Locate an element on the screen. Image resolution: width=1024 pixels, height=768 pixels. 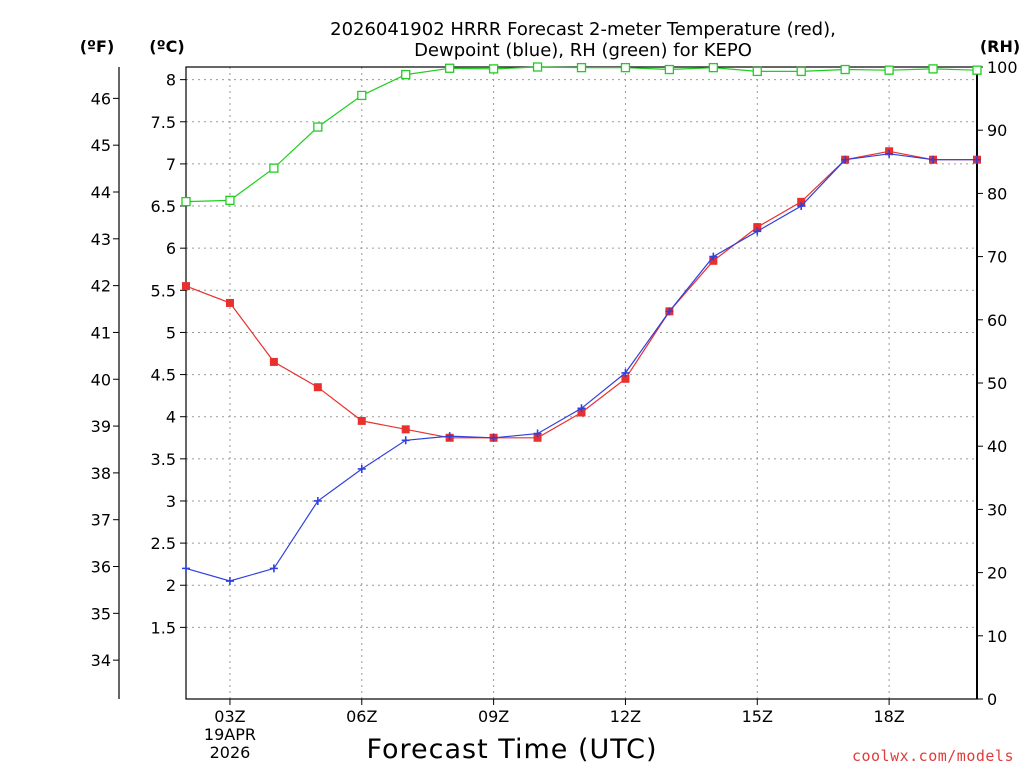
x-tick-label-15Z: 15Z is located at coordinates (757, 716).